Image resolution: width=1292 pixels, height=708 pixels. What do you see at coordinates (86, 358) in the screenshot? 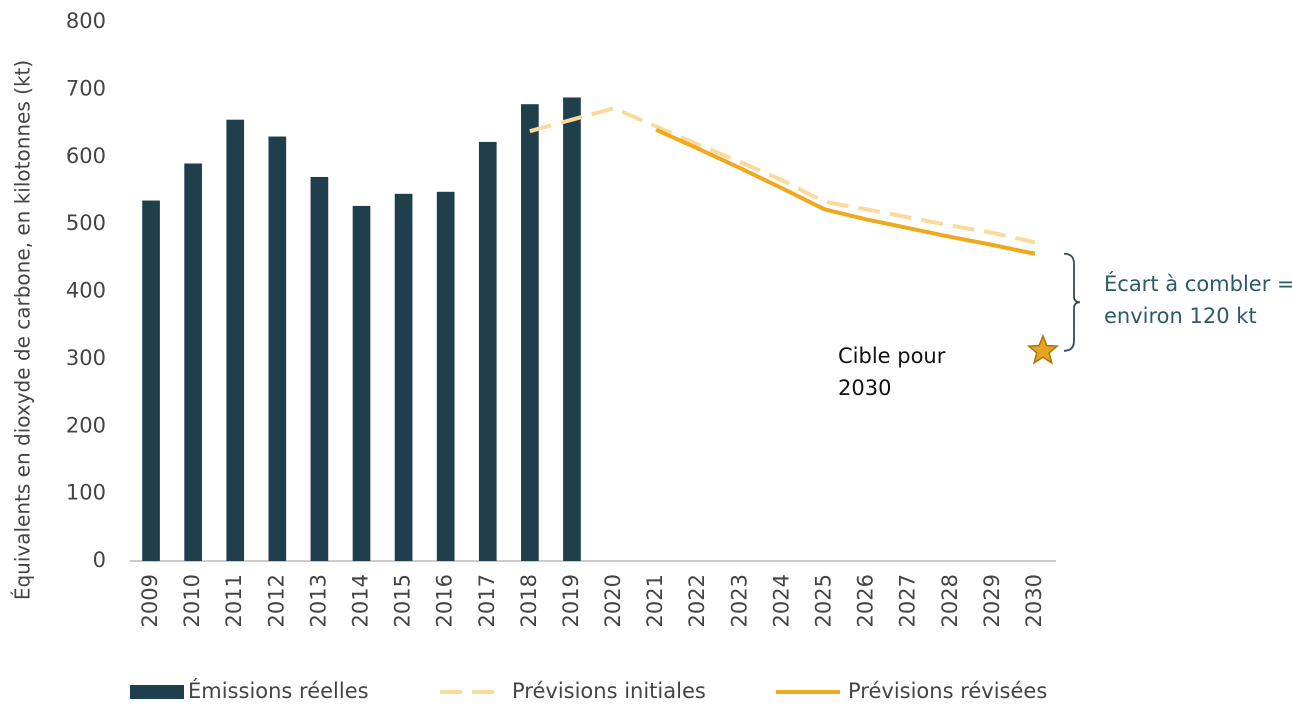
I see `y-tick-label: 300` at bounding box center [86, 358].